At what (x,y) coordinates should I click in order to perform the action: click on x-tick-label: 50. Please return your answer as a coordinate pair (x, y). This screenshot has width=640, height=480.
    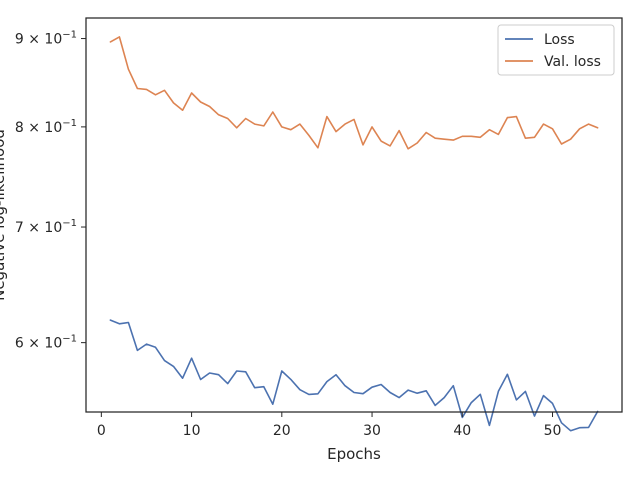
    Looking at the image, I should click on (553, 431).